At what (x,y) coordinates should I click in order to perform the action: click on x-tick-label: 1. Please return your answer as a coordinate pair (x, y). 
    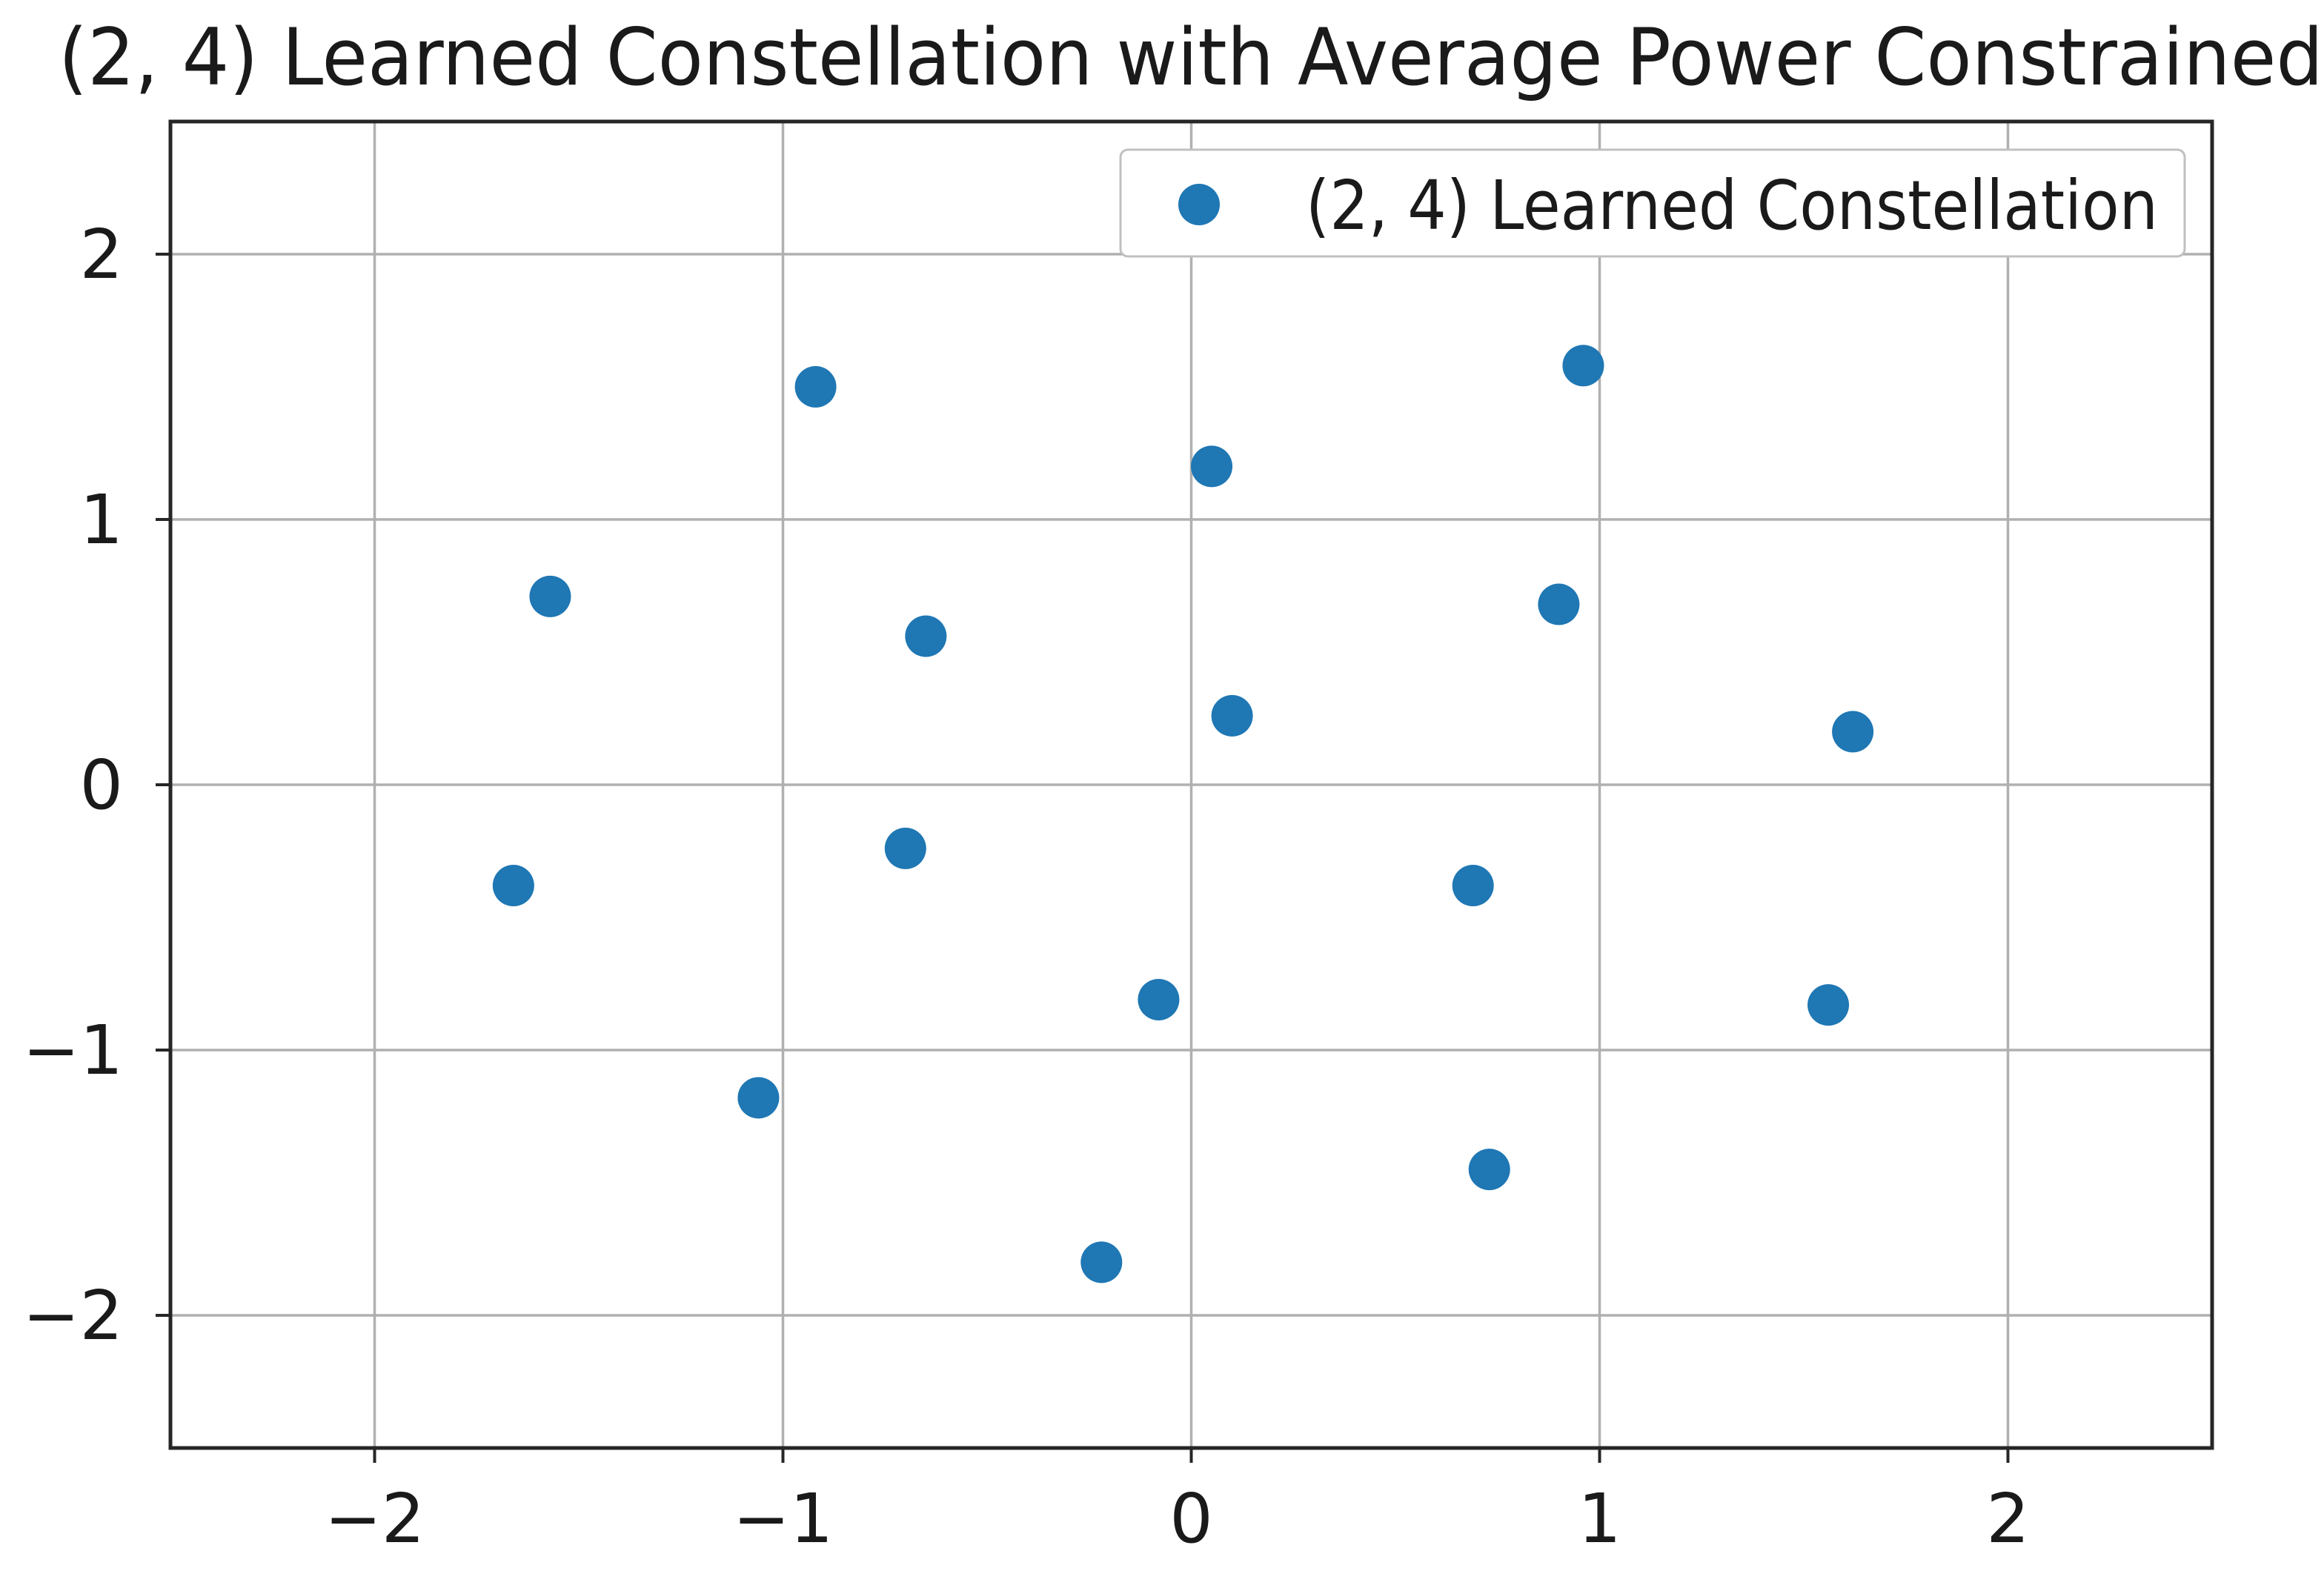
    Looking at the image, I should click on (1599, 1518).